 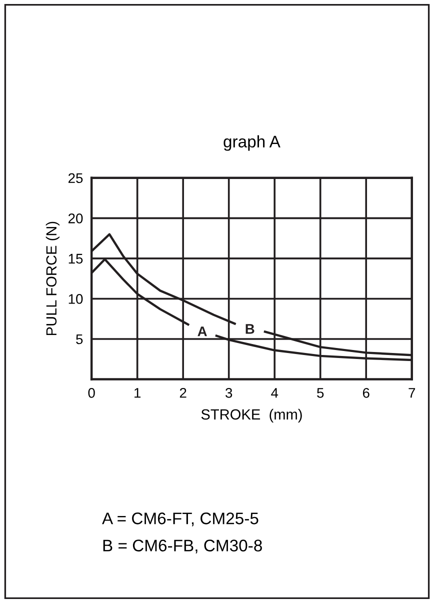 What do you see at coordinates (250, 329) in the screenshot?
I see `series-label: B` at bounding box center [250, 329].